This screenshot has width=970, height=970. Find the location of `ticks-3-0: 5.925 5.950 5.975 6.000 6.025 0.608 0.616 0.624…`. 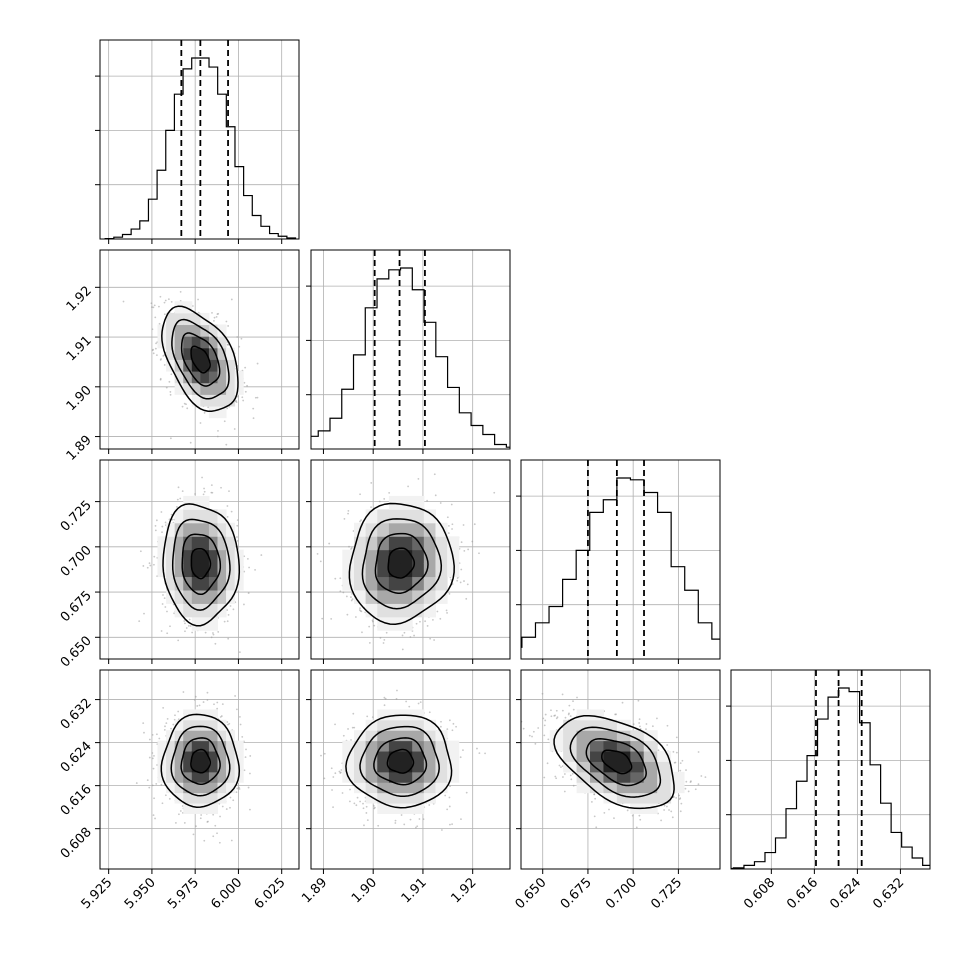

ticks-3-0: 5.925 5.950 5.975 6.000 6.025 0.608 0.616 0.624… is located at coordinates (173, 804).